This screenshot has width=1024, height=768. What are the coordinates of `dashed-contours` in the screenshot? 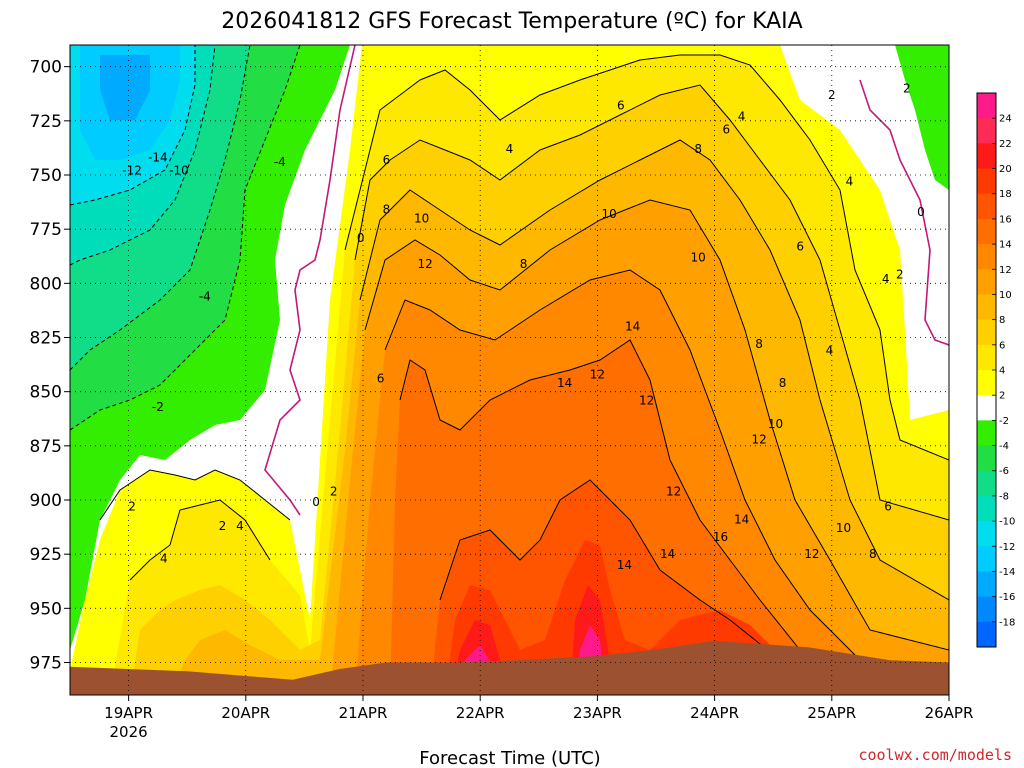 It's located at (185, 238).